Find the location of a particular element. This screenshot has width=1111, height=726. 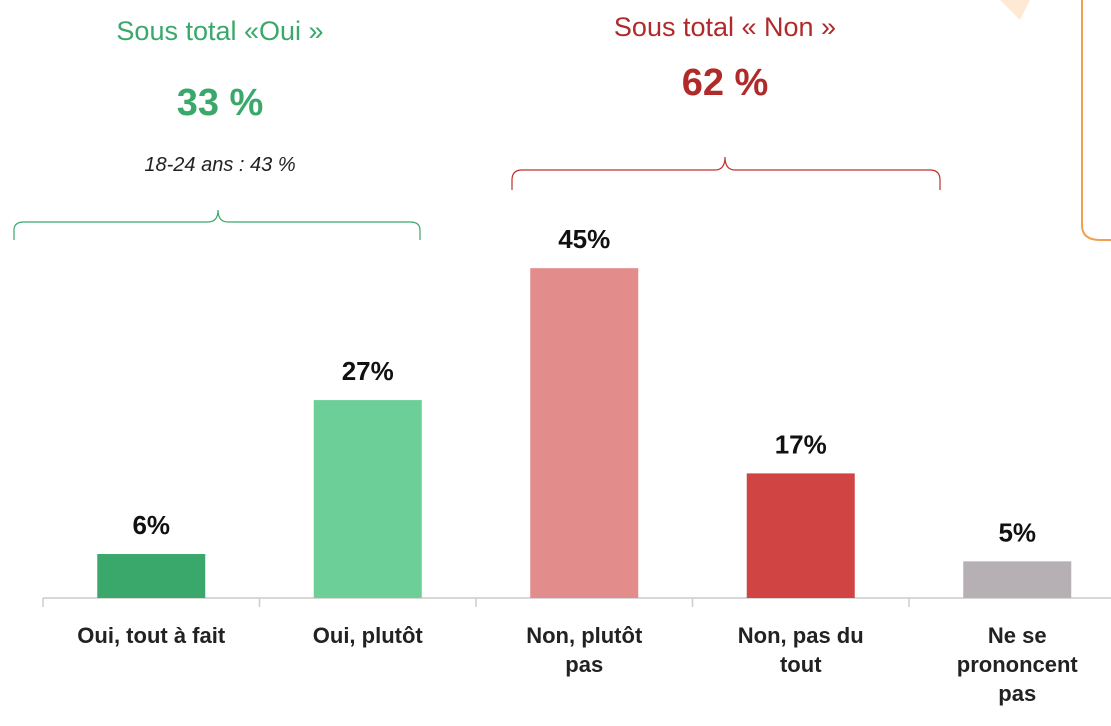

data-label: 5% is located at coordinates (1017, 532).